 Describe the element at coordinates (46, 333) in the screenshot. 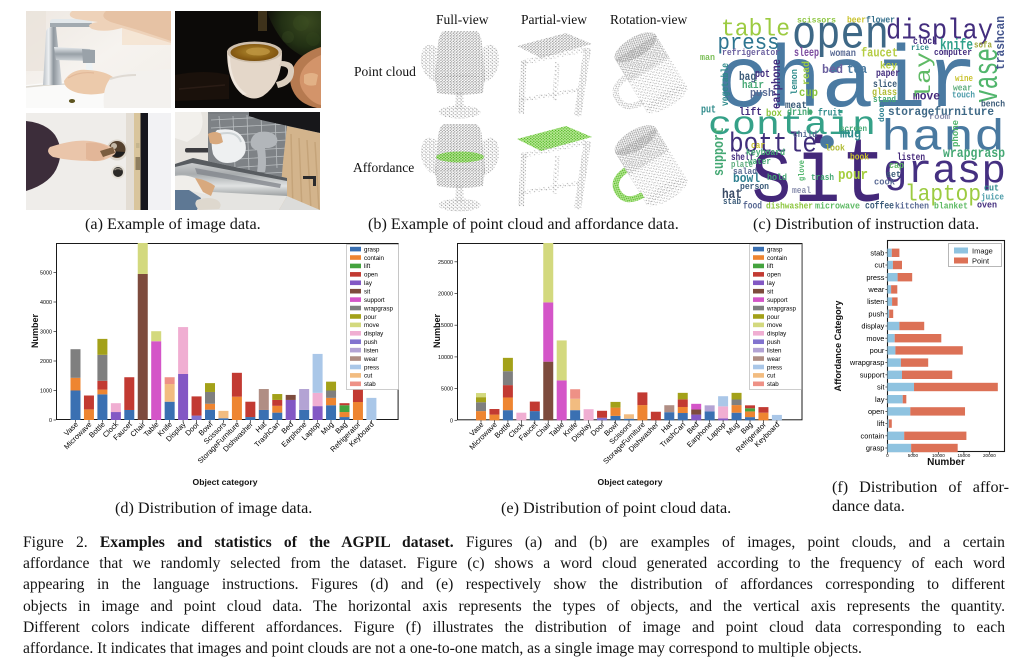

I see `svg-text: 3000` at that location.